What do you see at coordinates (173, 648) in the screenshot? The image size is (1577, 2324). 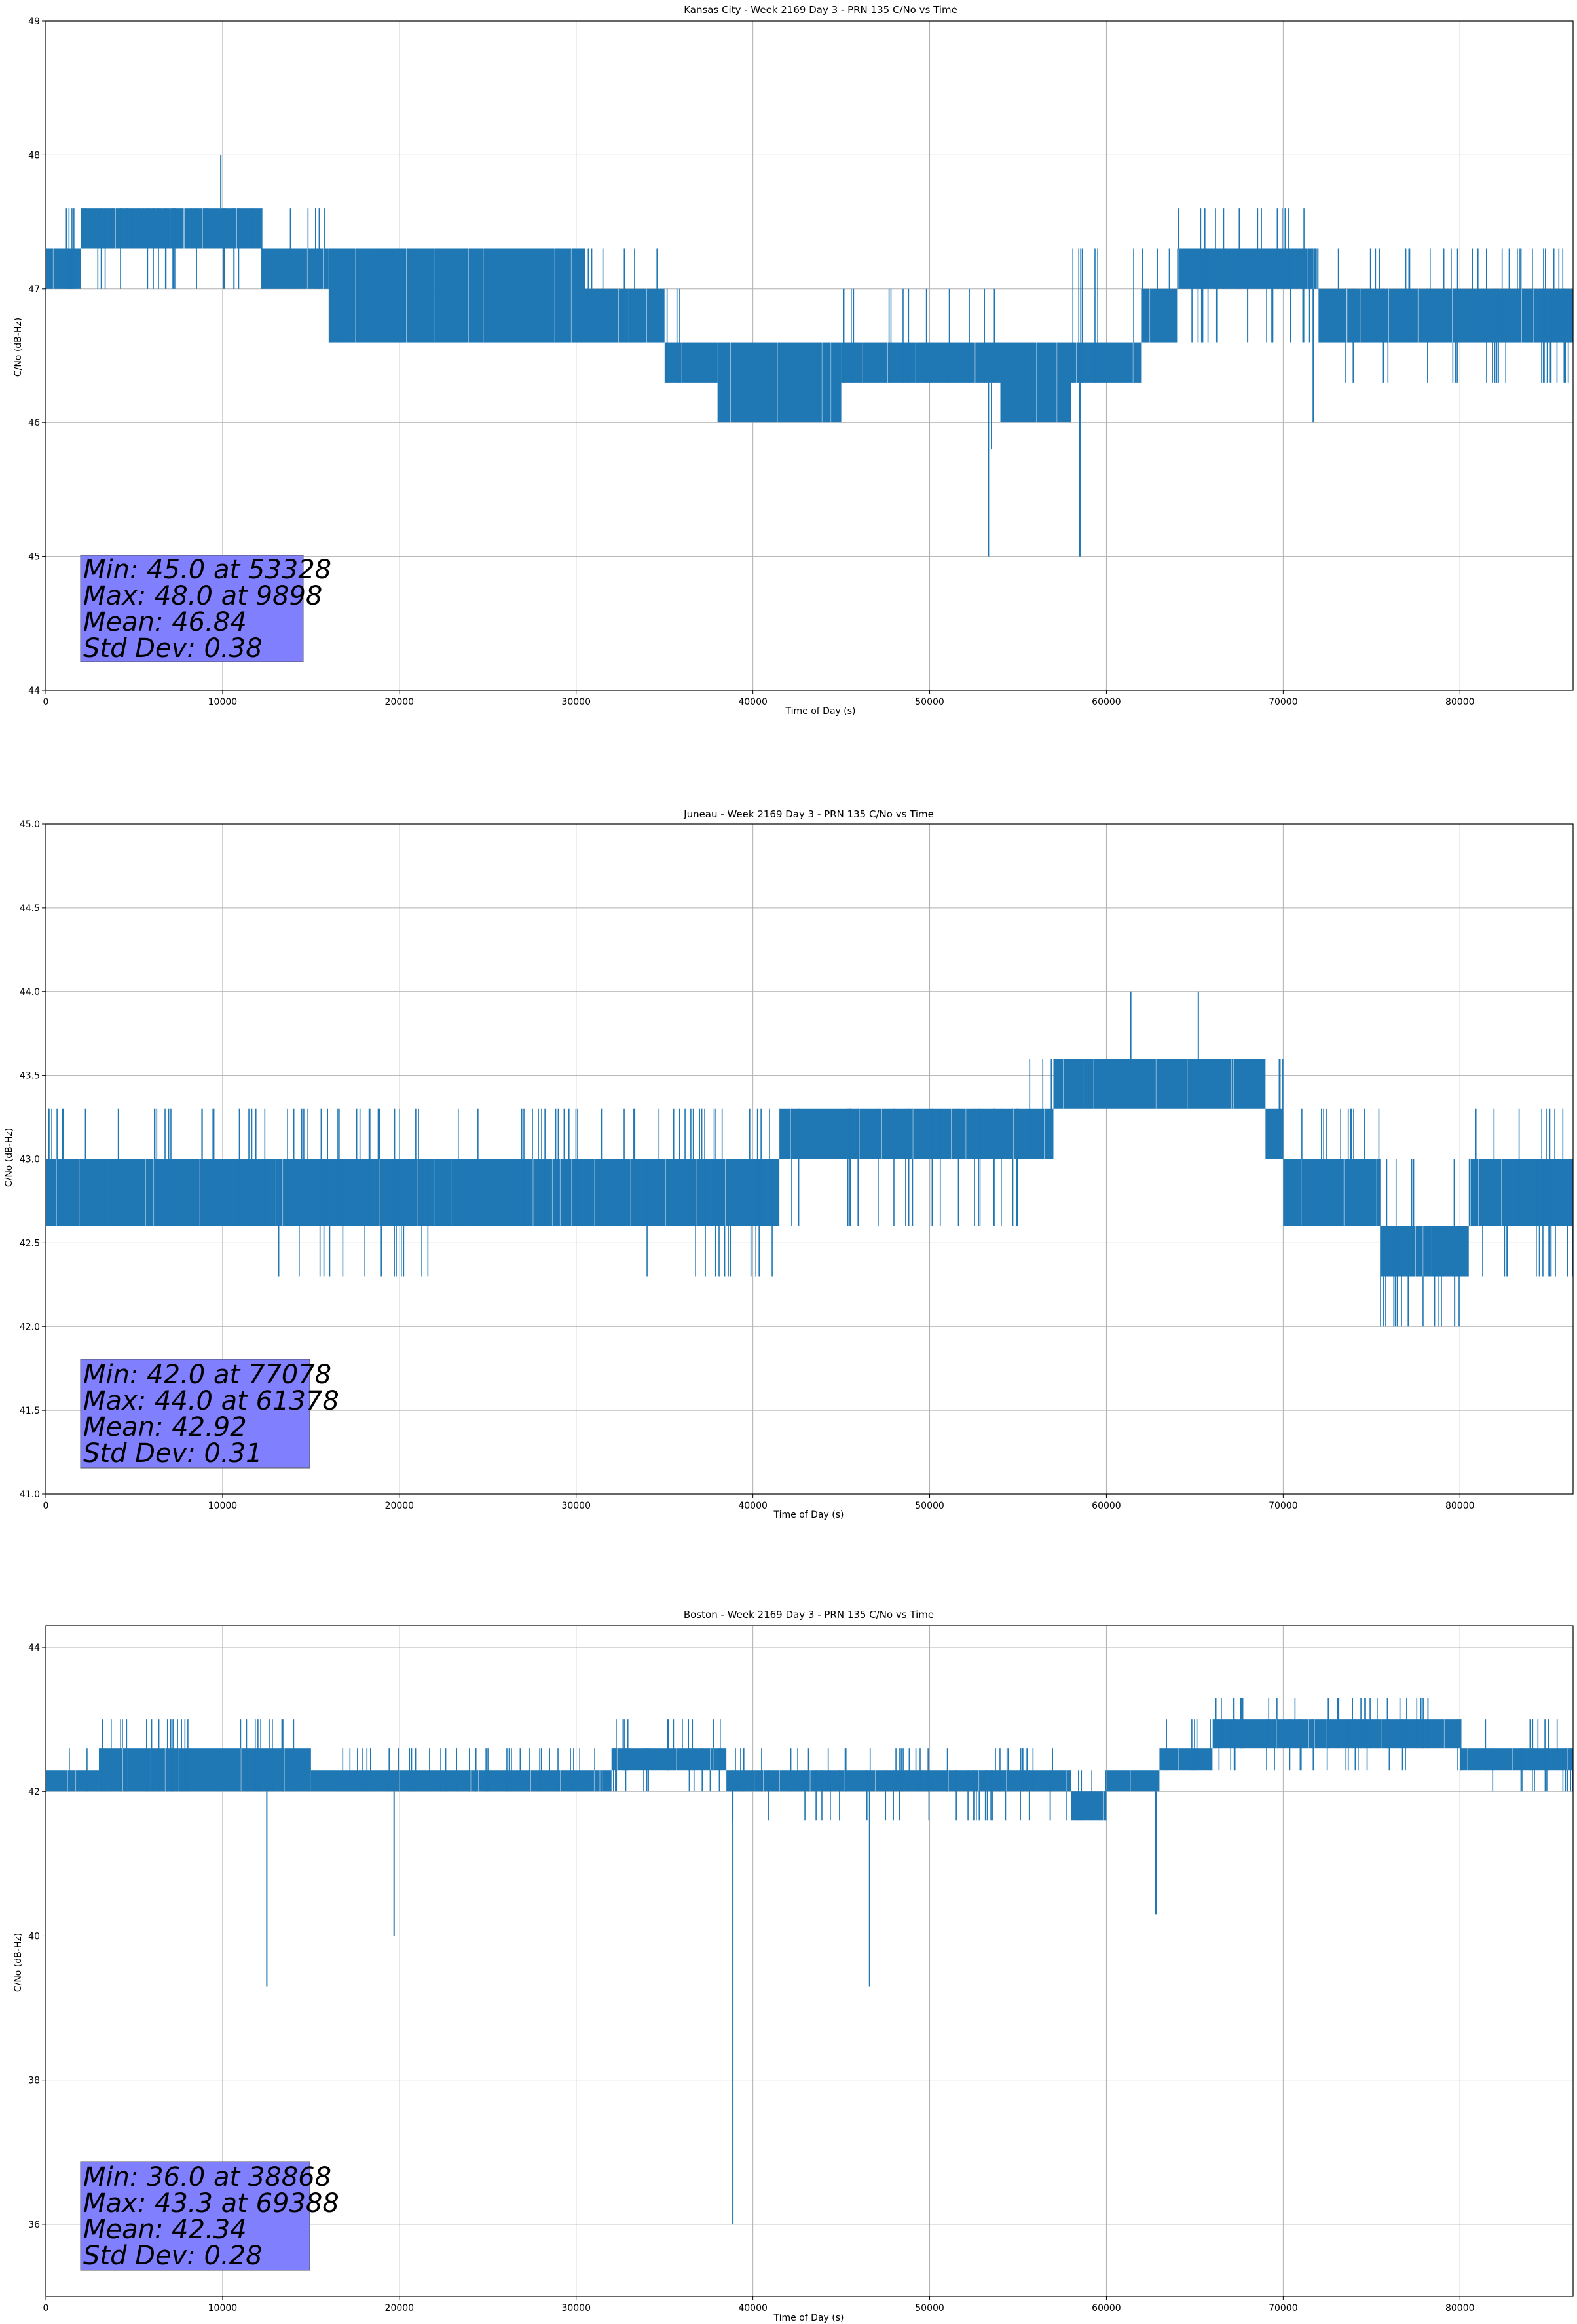 I see `stats-std-dev: Std Dev: 0.38` at bounding box center [173, 648].